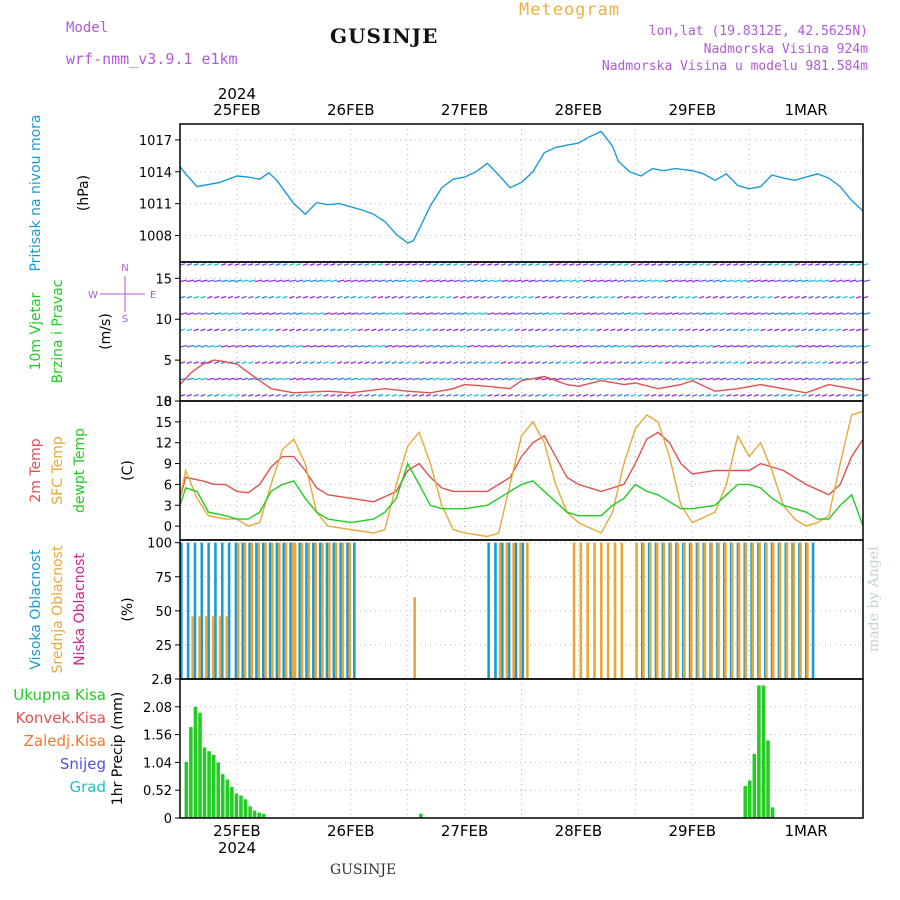 The image size is (900, 900). I want to click on precip-legend-2: Zaledj.Kisa, so click(65, 741).